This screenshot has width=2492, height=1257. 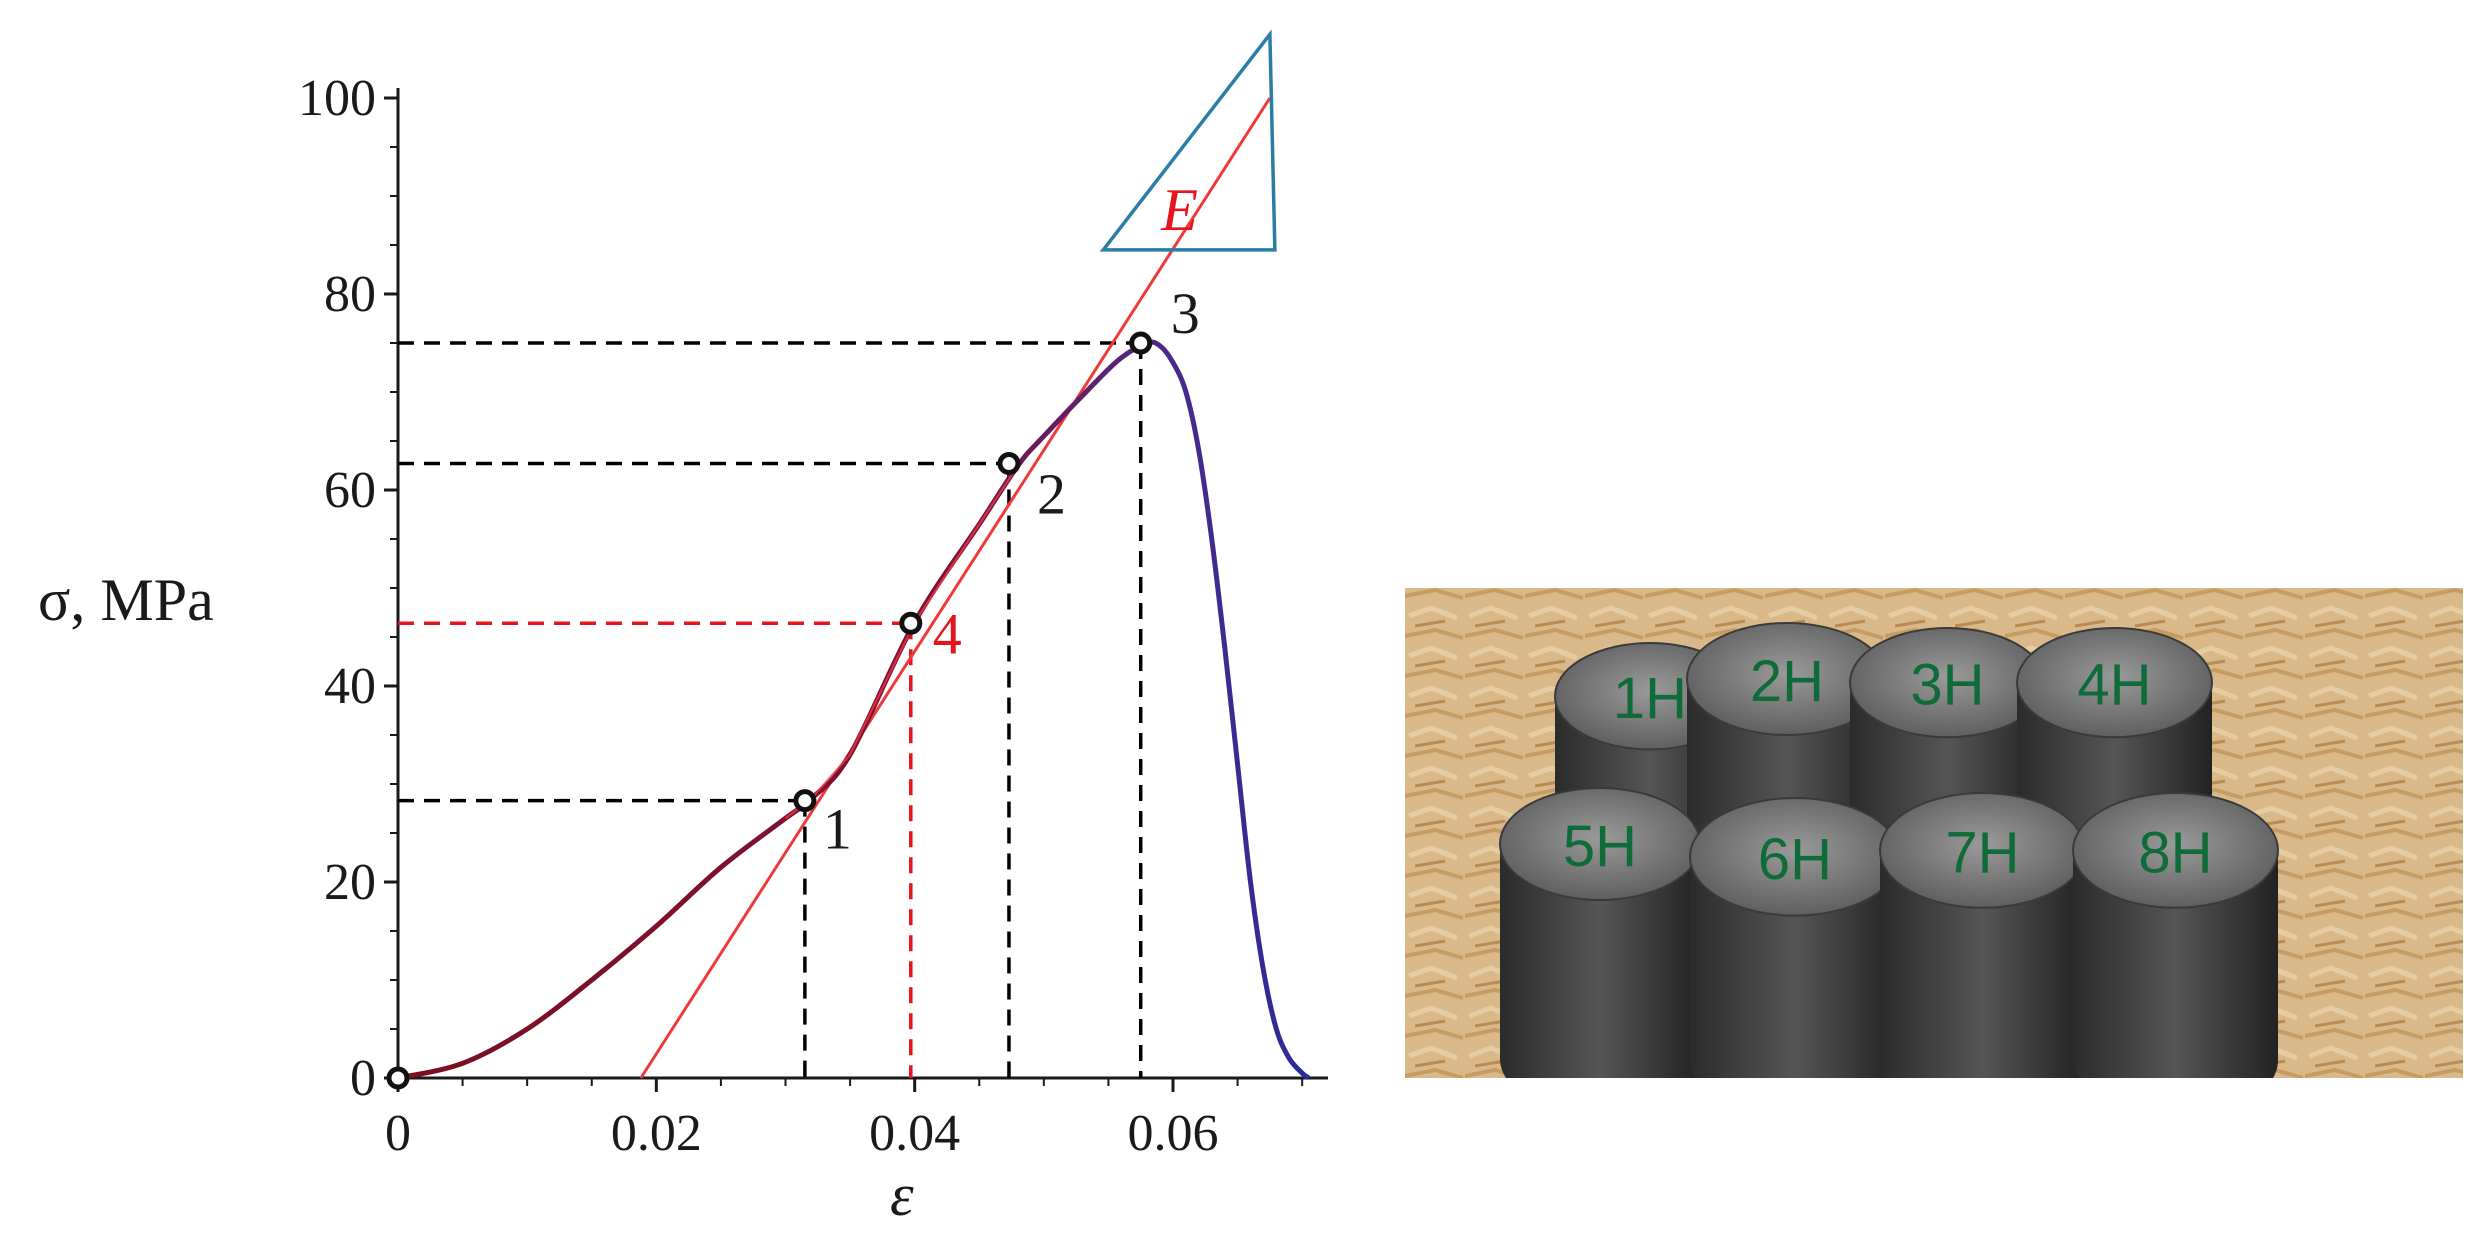 I want to click on x-tick-label: 0.06, so click(x=1173, y=1133).